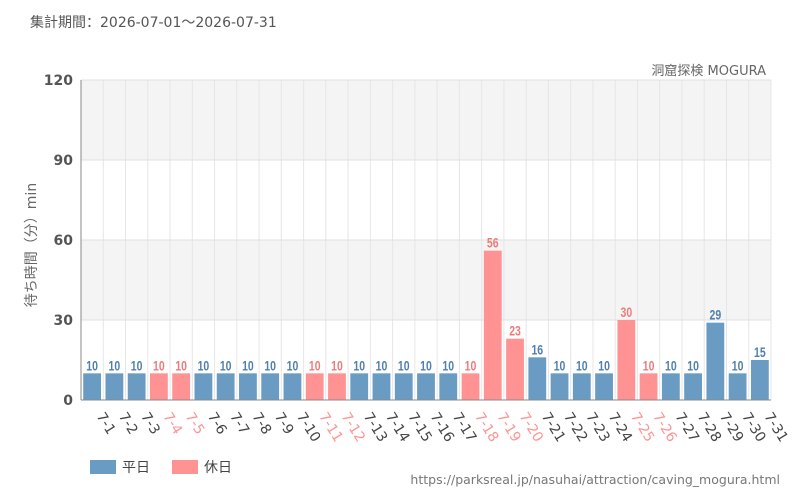 Image resolution: width=800 pixels, height=500 pixels. I want to click on legend-item-weekday: 平日, so click(120, 467).